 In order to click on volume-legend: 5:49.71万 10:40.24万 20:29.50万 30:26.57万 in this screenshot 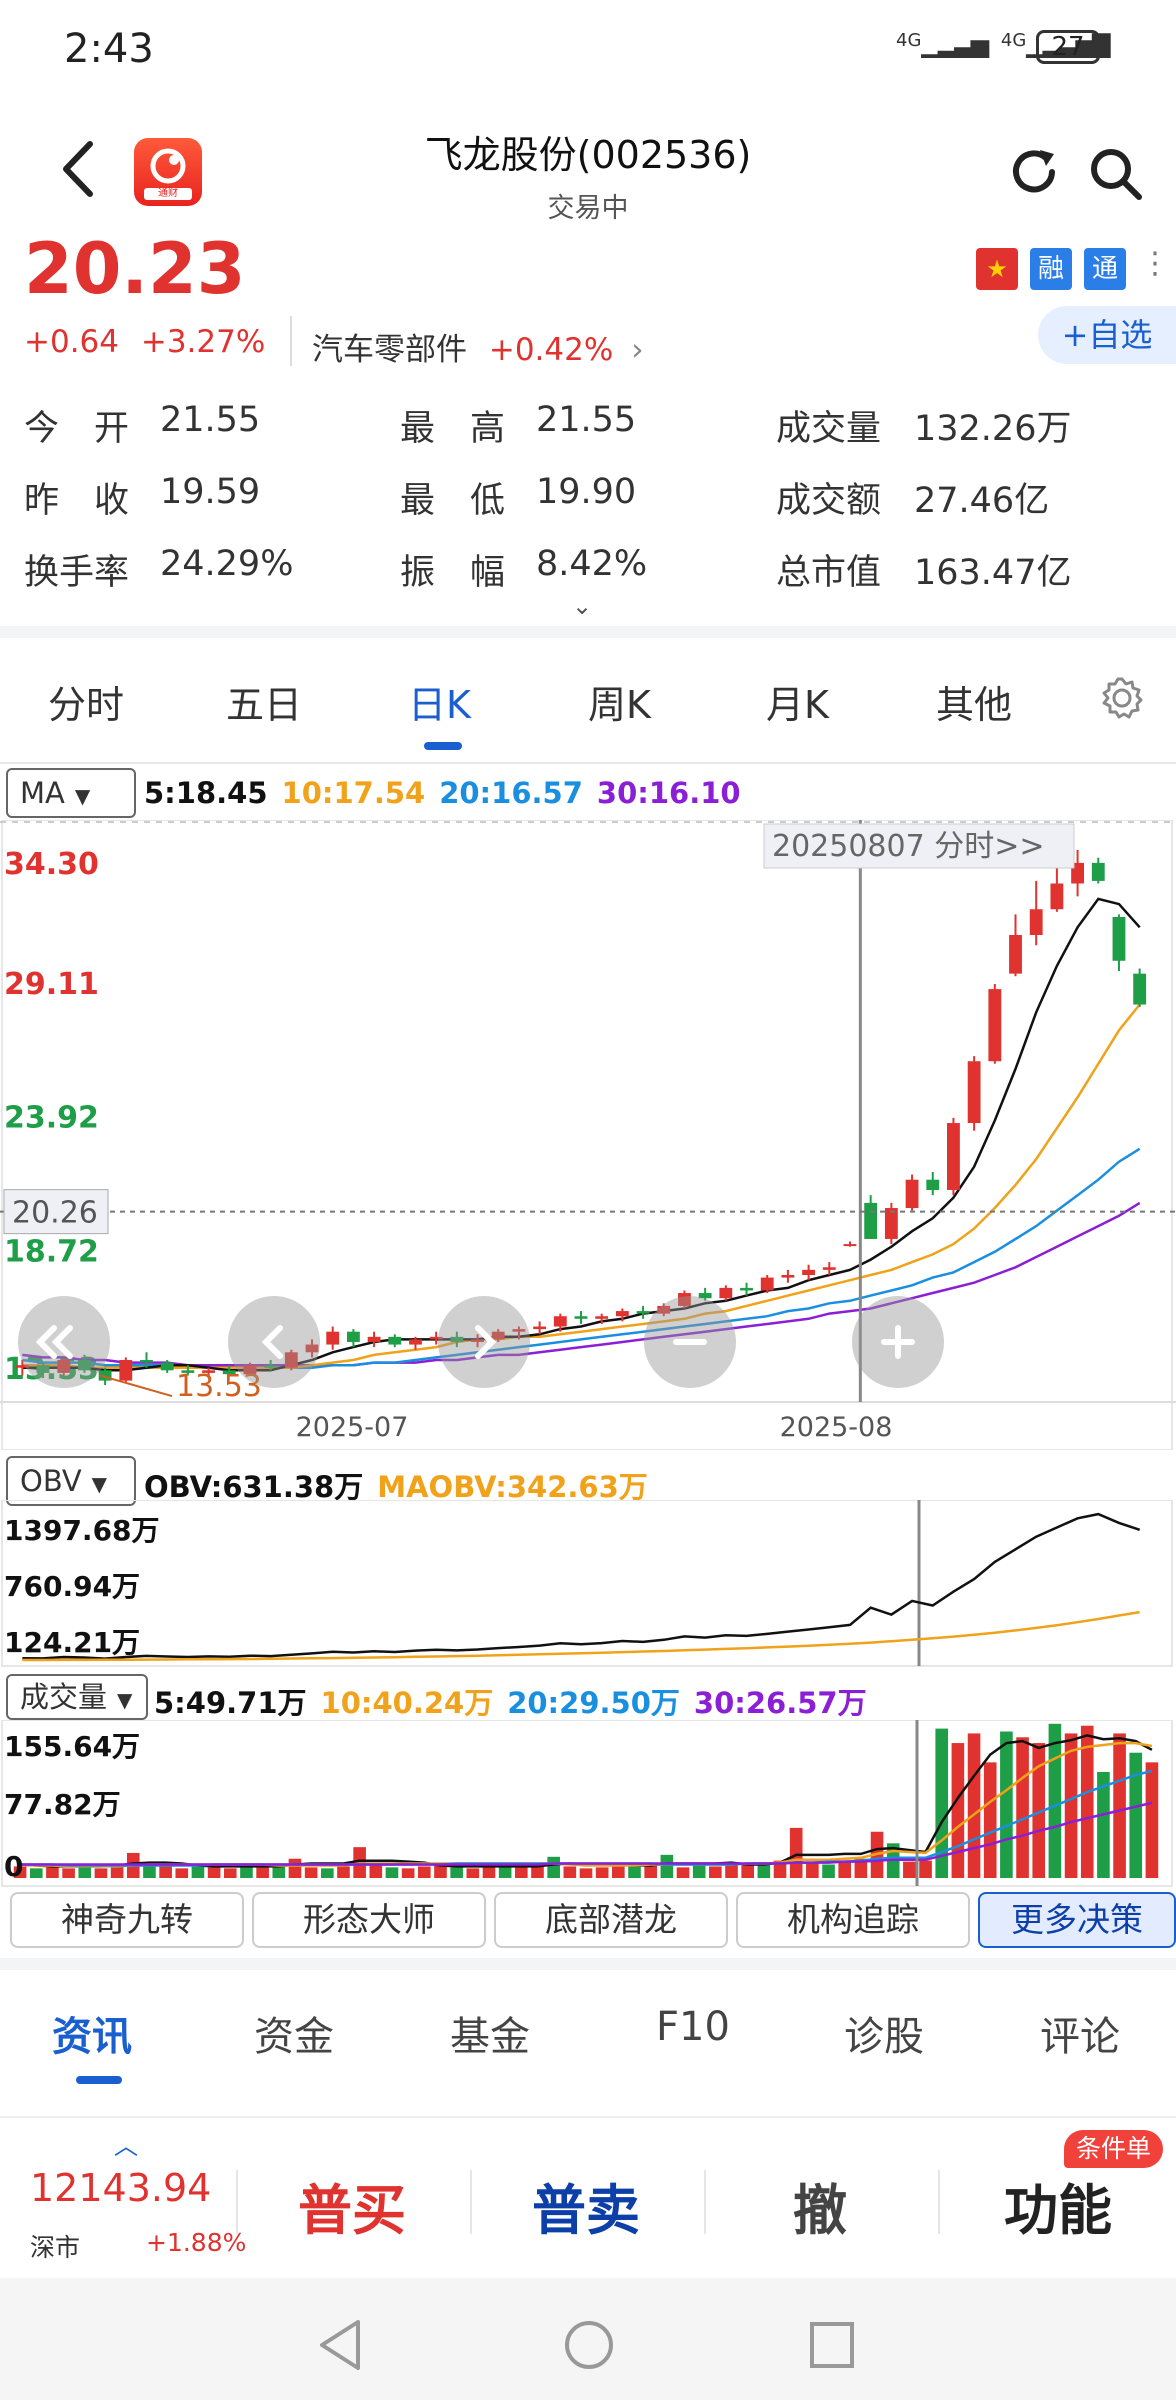, I will do `click(517, 1701)`.